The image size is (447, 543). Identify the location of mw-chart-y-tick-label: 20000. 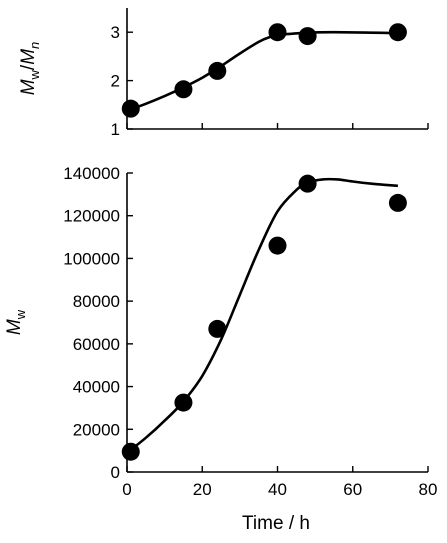
(96, 429).